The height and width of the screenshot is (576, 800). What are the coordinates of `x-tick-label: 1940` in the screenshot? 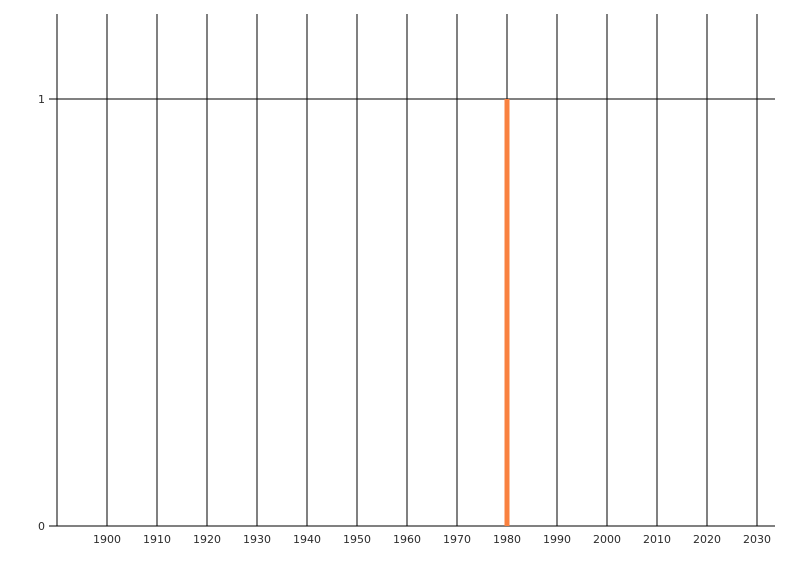 It's located at (307, 539).